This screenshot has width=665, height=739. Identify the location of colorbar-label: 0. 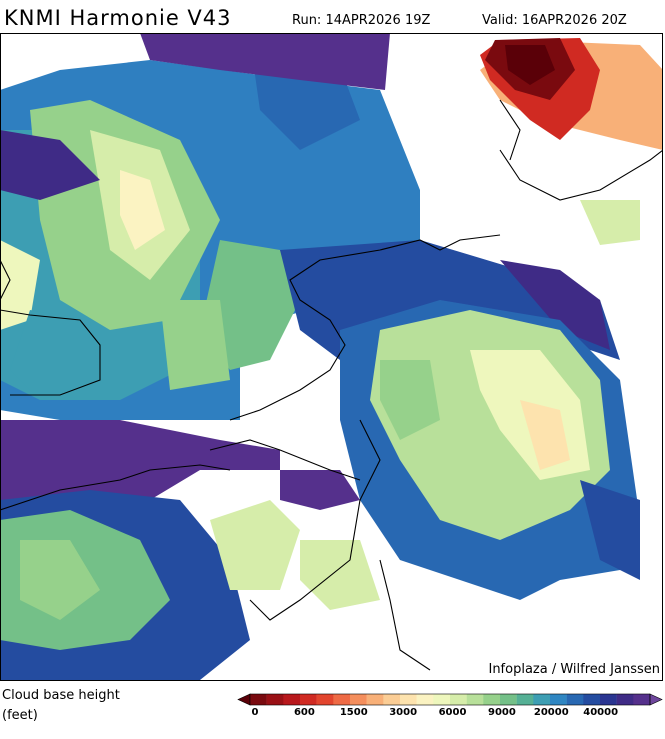
(255, 712).